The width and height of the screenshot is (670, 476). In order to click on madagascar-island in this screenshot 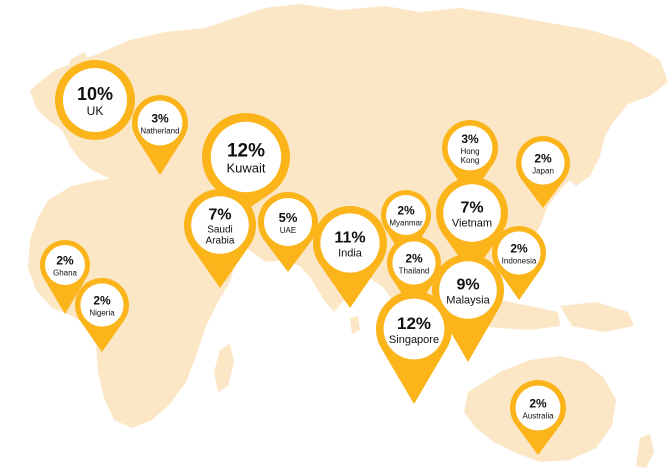, I will do `click(224, 368)`.